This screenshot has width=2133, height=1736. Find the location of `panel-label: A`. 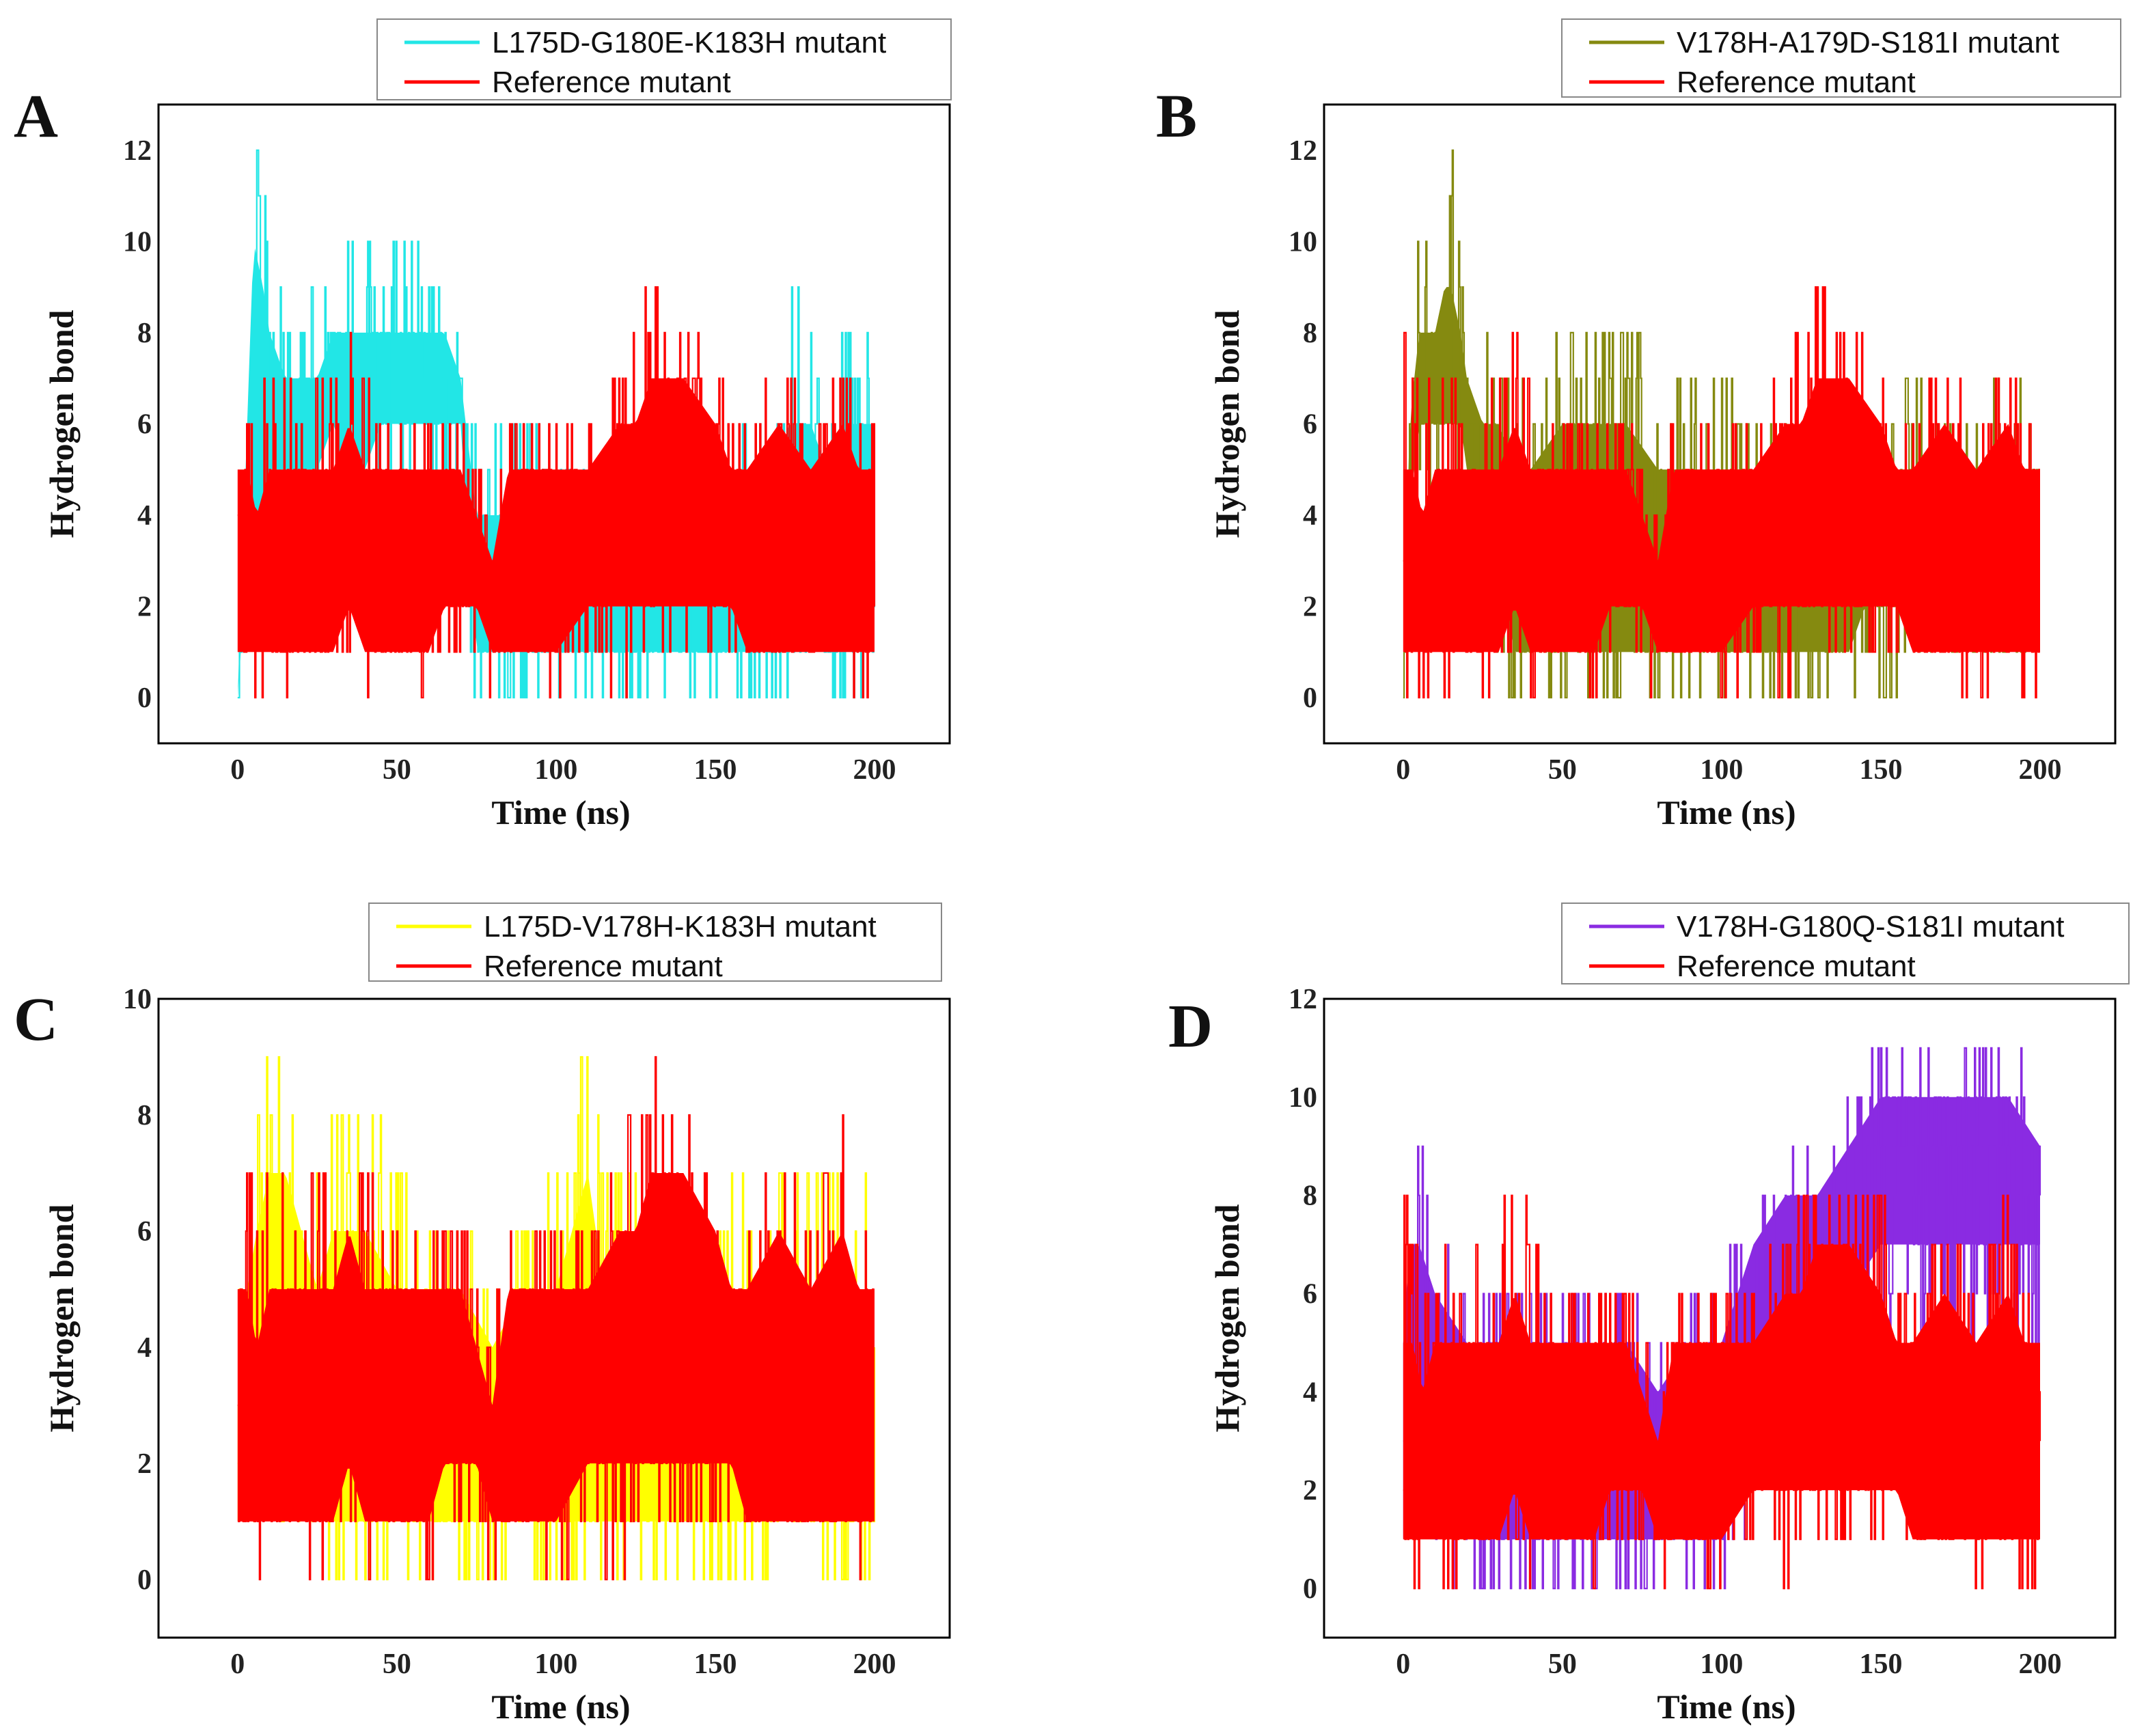

panel-label: A is located at coordinates (36, 116).